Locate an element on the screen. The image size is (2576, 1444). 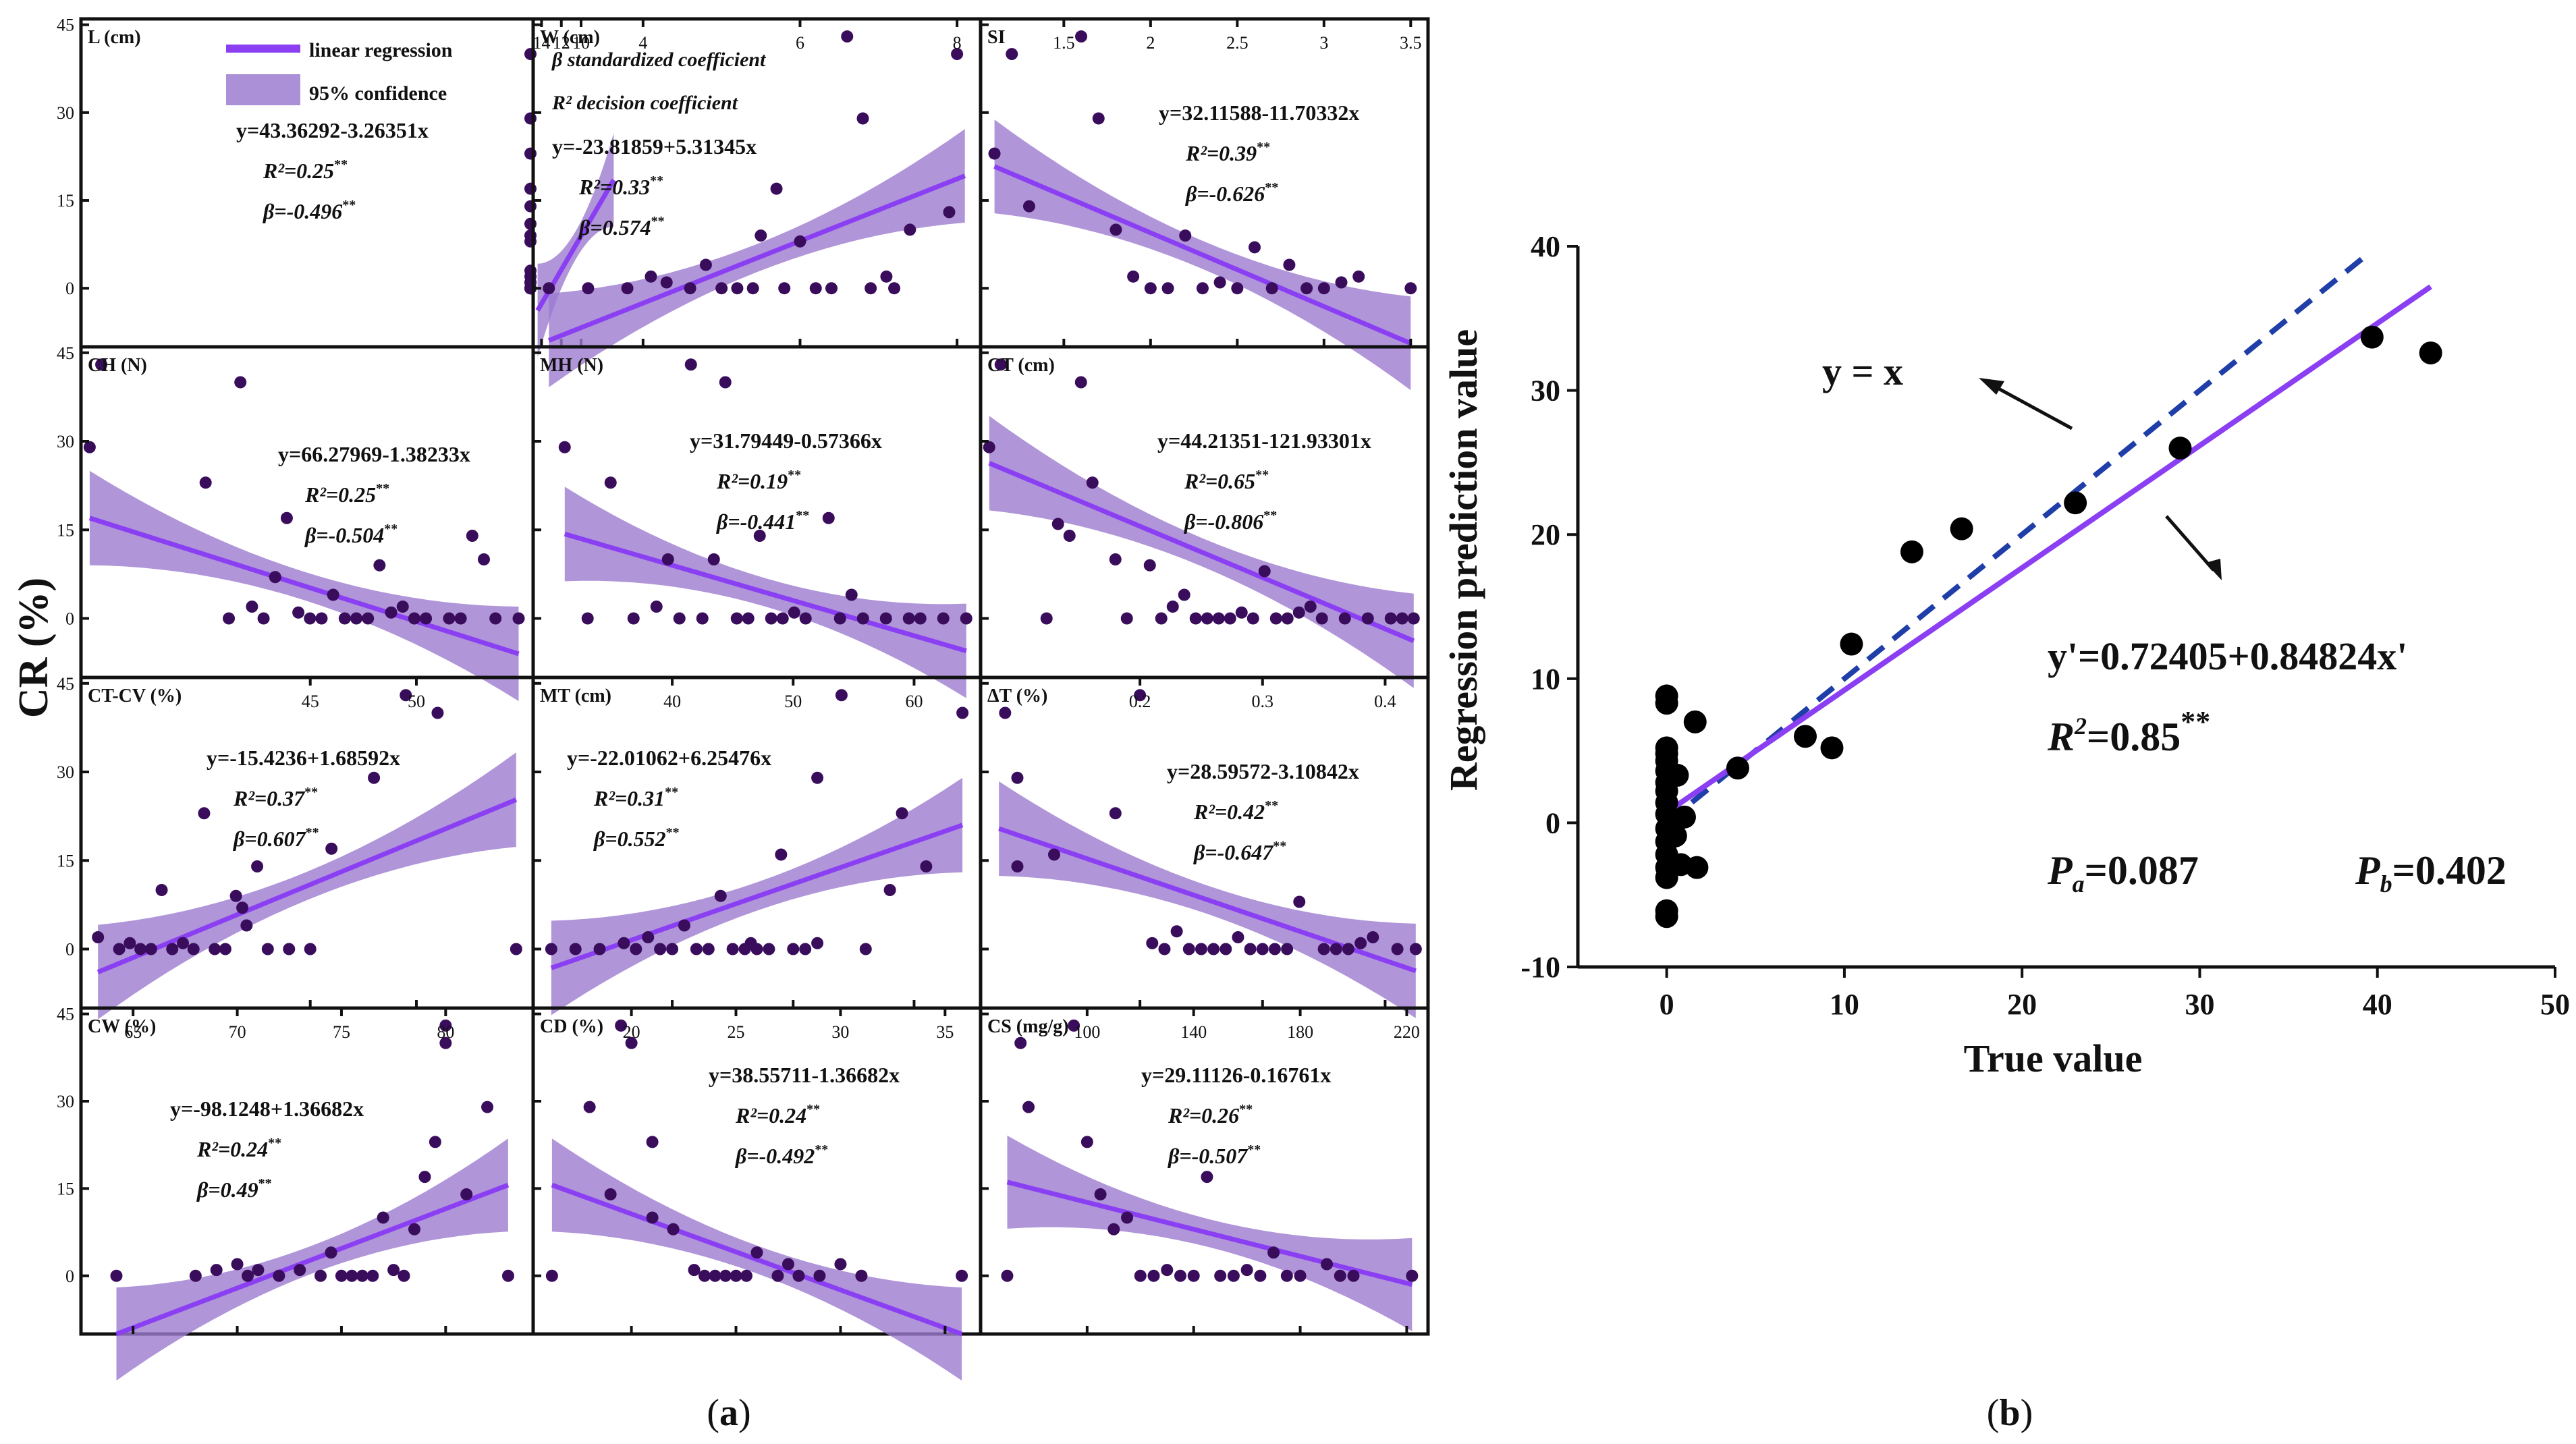
x-tick-label: 0.3 is located at coordinates (1263, 701).